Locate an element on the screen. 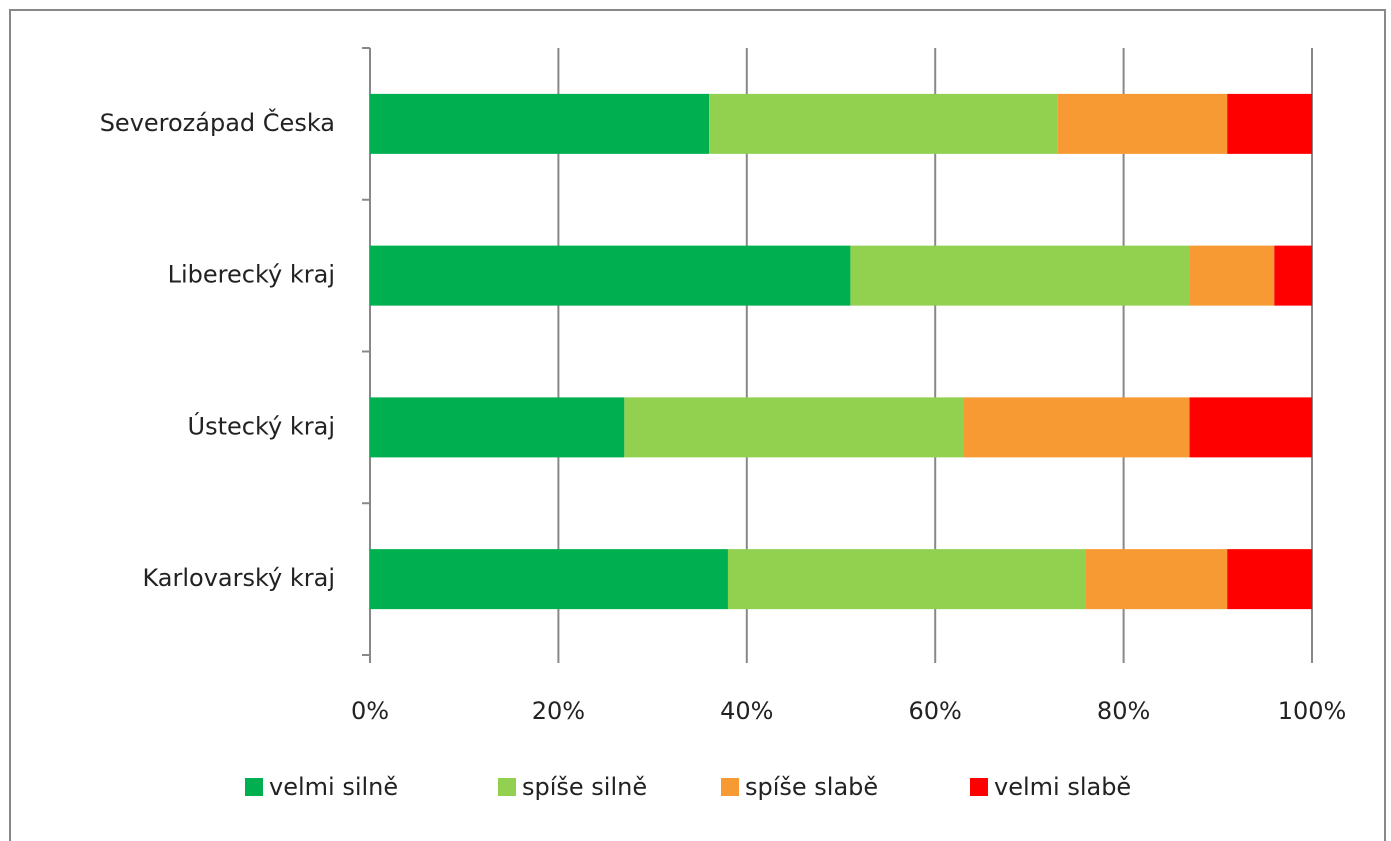 The image size is (1391, 841). legend-label: spíše slabě is located at coordinates (811, 787).